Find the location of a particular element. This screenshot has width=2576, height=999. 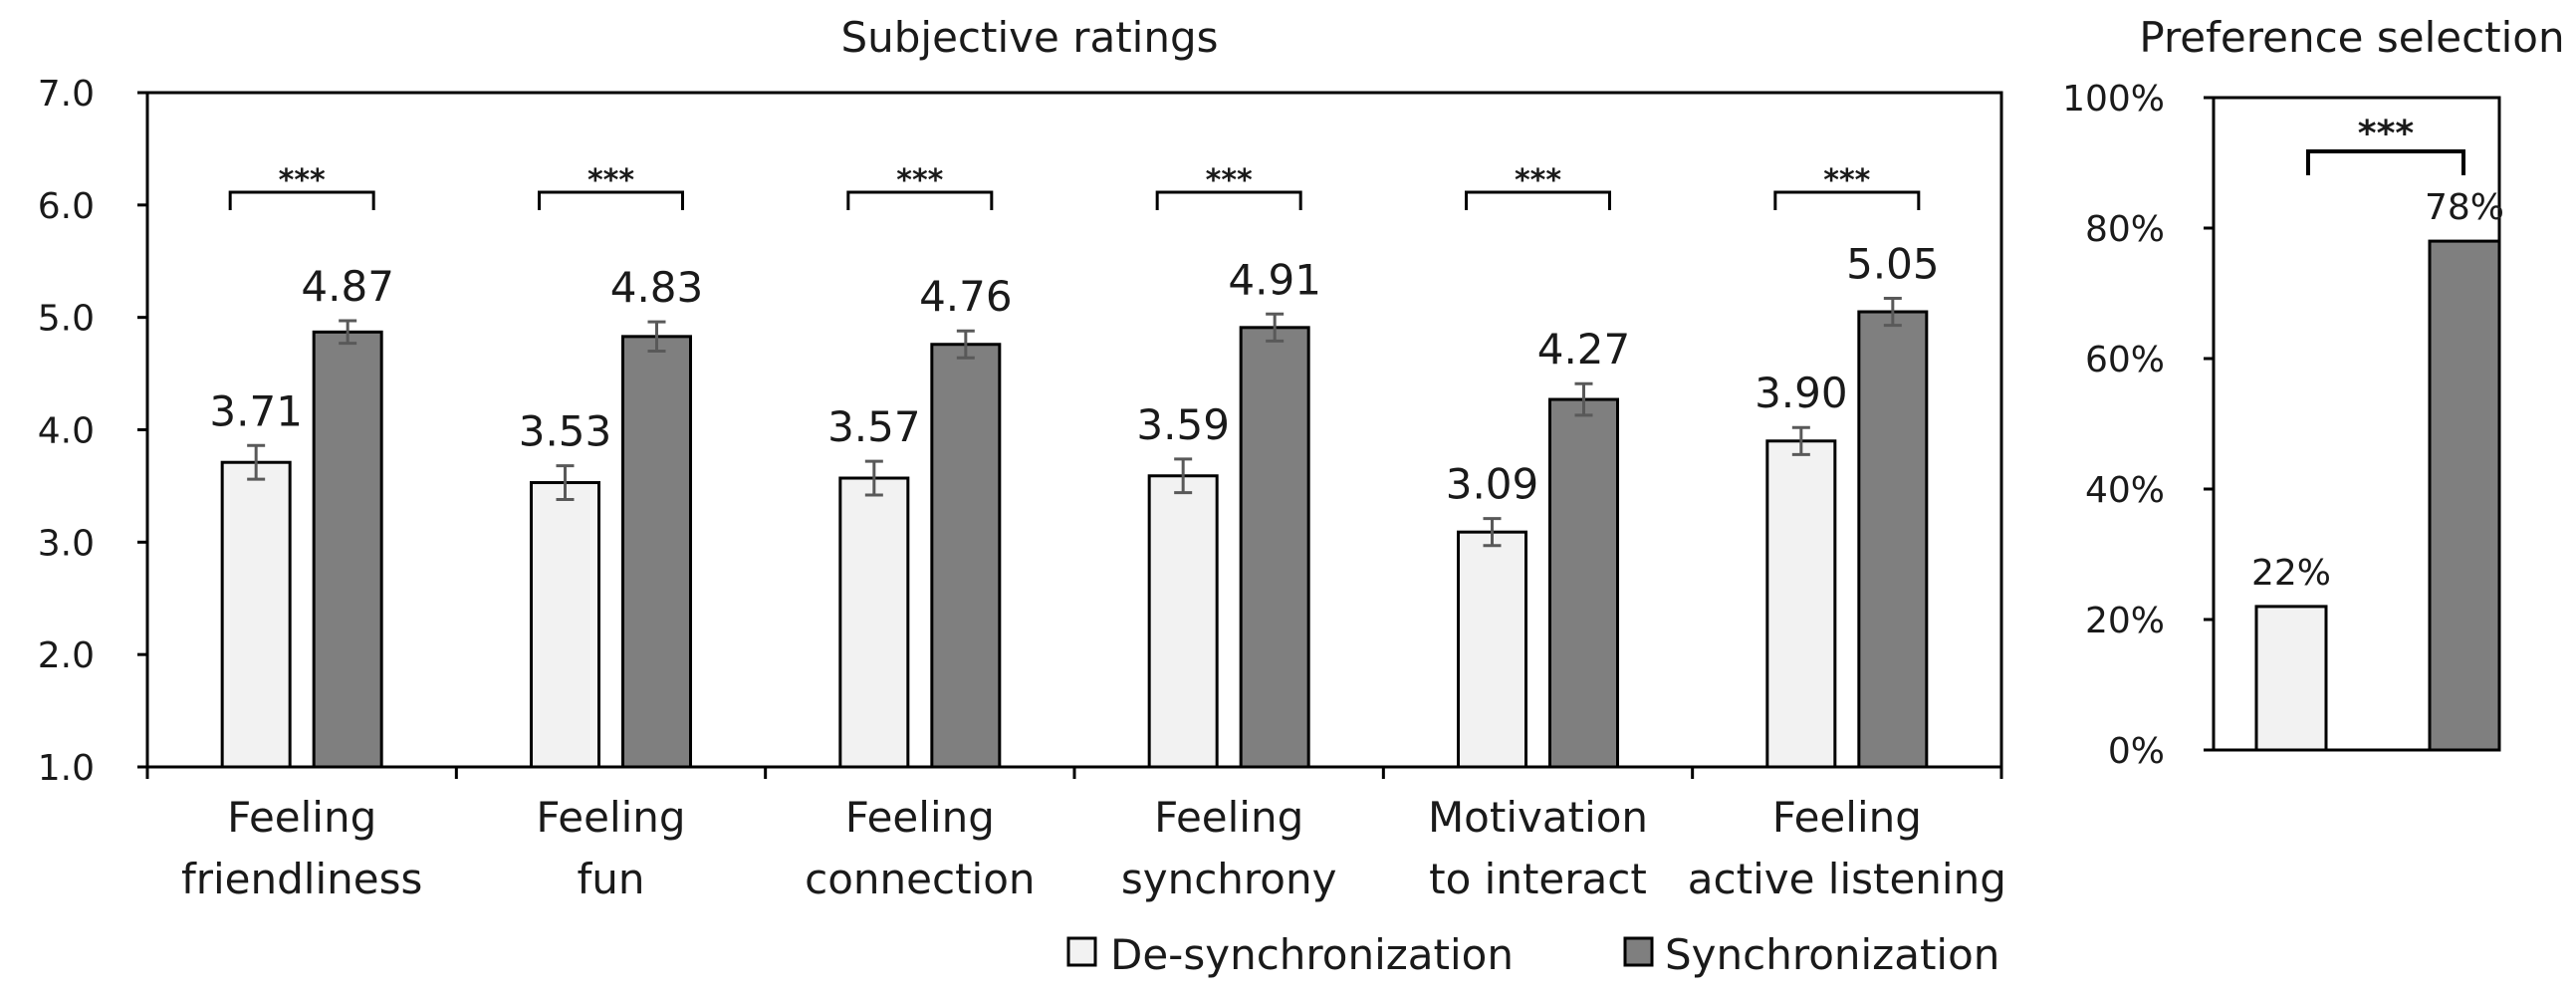

data-label: 5.05 is located at coordinates (1893, 263).